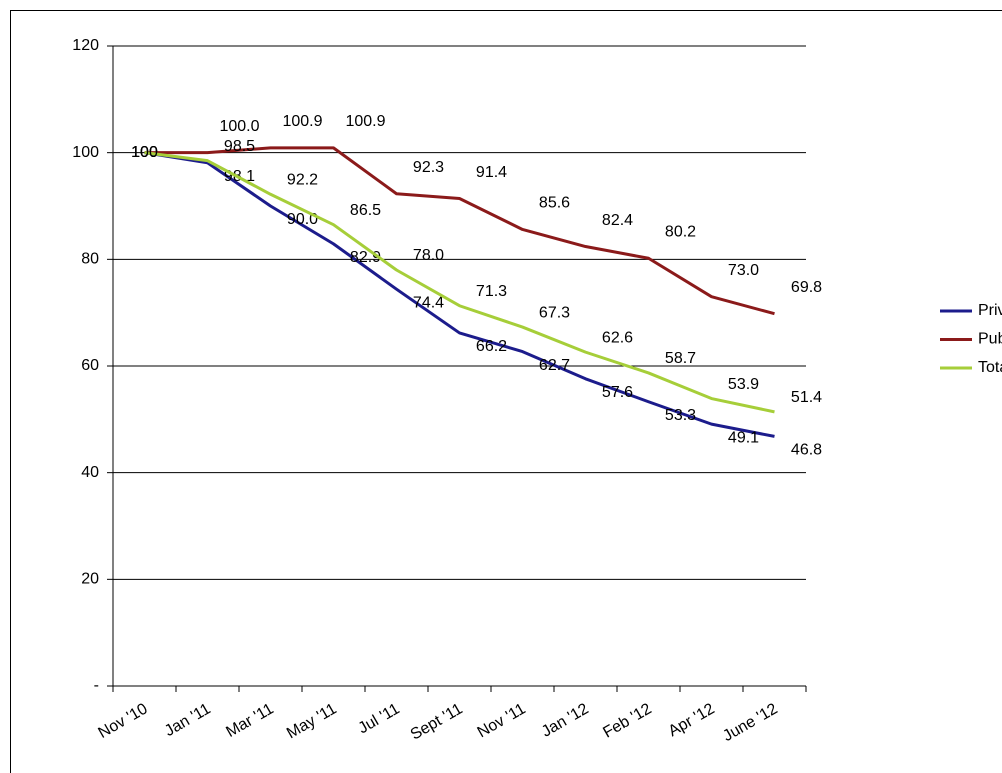 This screenshot has height=773, width=1002. What do you see at coordinates (743, 437) in the screenshot?
I see `data-label: 49.1` at bounding box center [743, 437].